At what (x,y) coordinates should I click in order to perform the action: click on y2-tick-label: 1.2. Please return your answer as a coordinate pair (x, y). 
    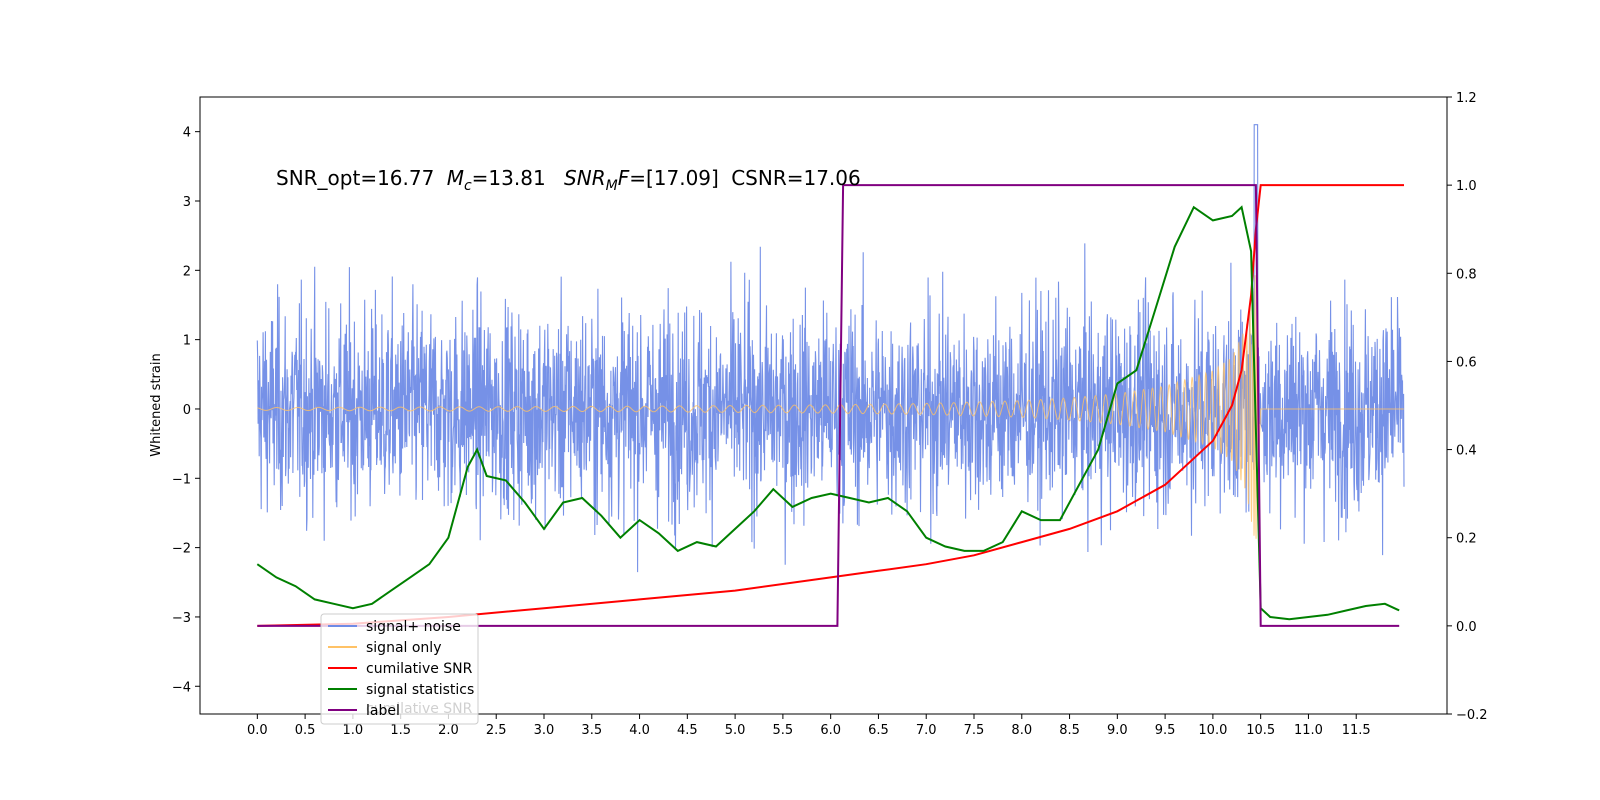
    Looking at the image, I should click on (1466, 98).